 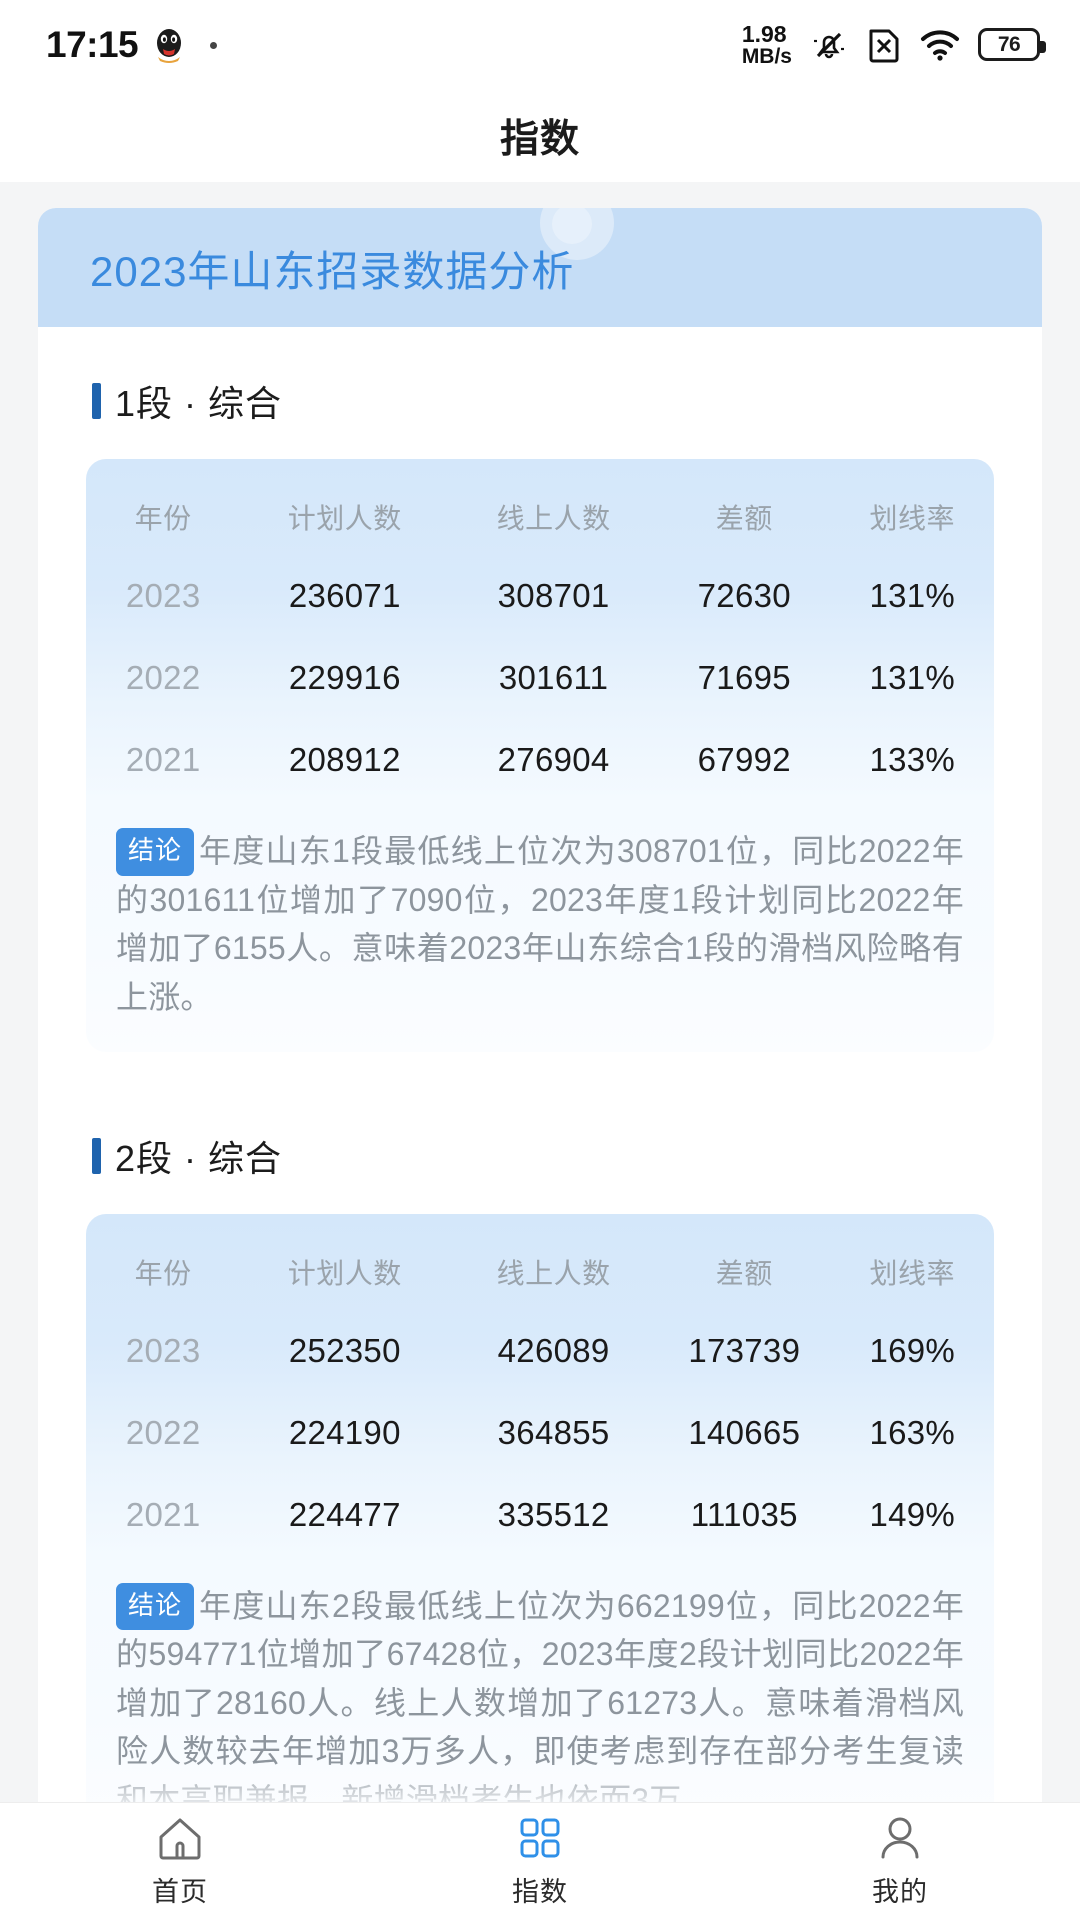 What do you see at coordinates (180, 1891) in the screenshot?
I see `tab-home-label: 首页` at bounding box center [180, 1891].